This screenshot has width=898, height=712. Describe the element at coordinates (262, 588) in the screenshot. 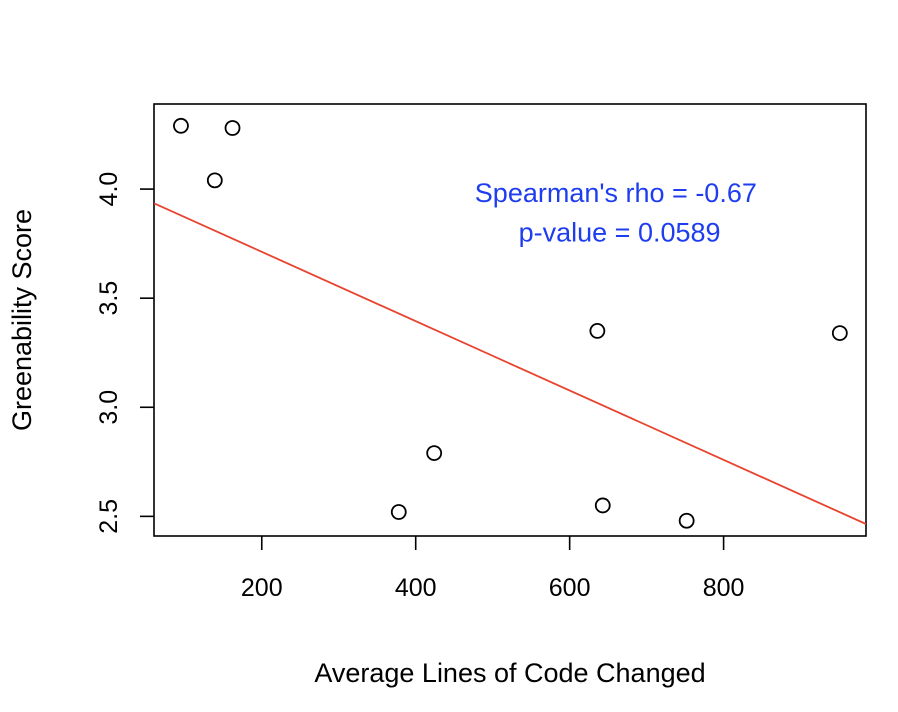

I see `x-tick-label: 200` at that location.